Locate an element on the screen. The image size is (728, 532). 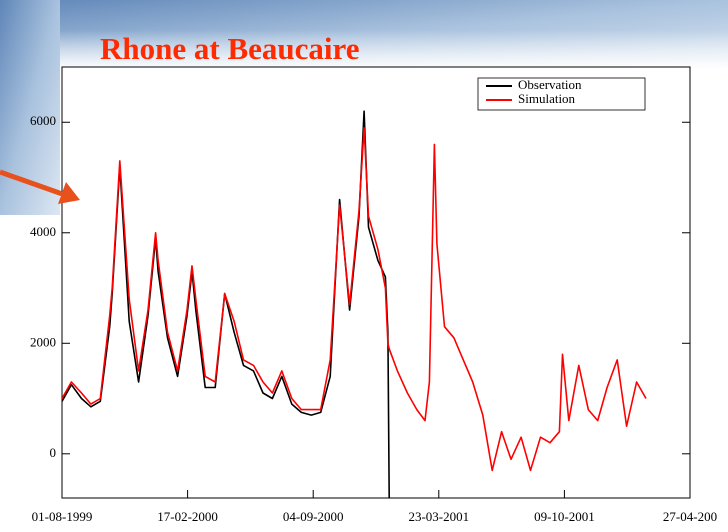
x-tick-label: 27-04-200 is located at coordinates (690, 516).